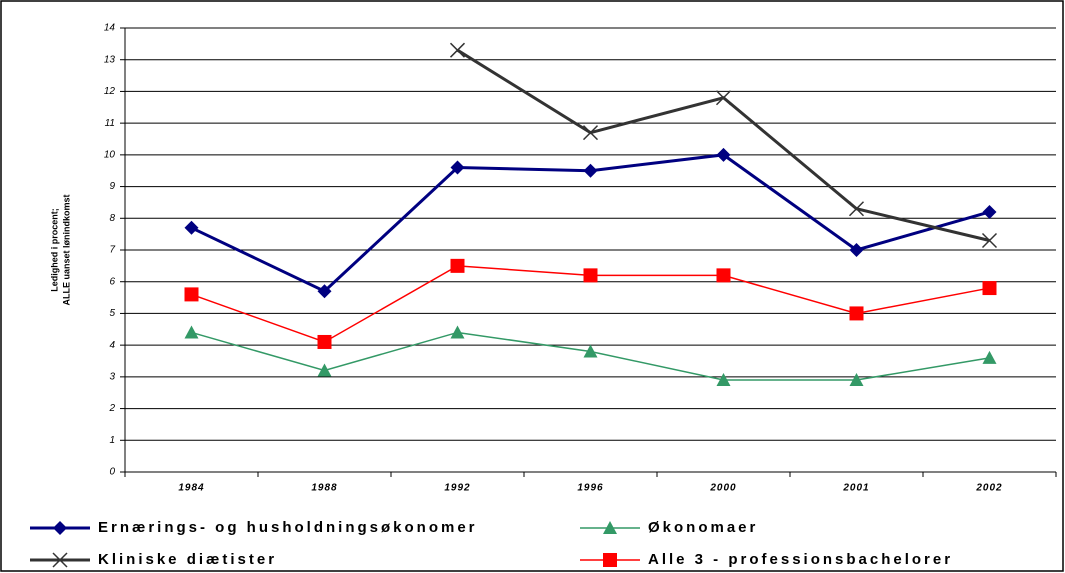 This screenshot has height=573, width=1065. Describe the element at coordinates (191, 488) in the screenshot. I see `x-tick-label: 1984` at that location.